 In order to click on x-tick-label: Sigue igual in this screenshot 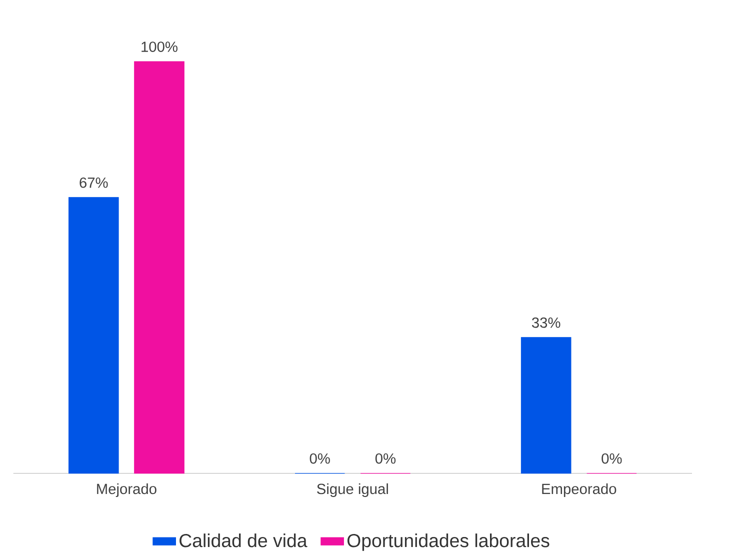, I will do `click(352, 490)`.